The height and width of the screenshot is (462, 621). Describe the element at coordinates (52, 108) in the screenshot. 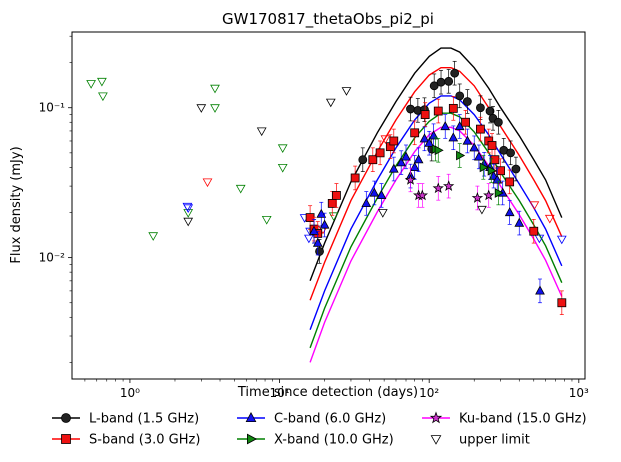

I see `y-tick-label-1: 10⁻¹` at that location.